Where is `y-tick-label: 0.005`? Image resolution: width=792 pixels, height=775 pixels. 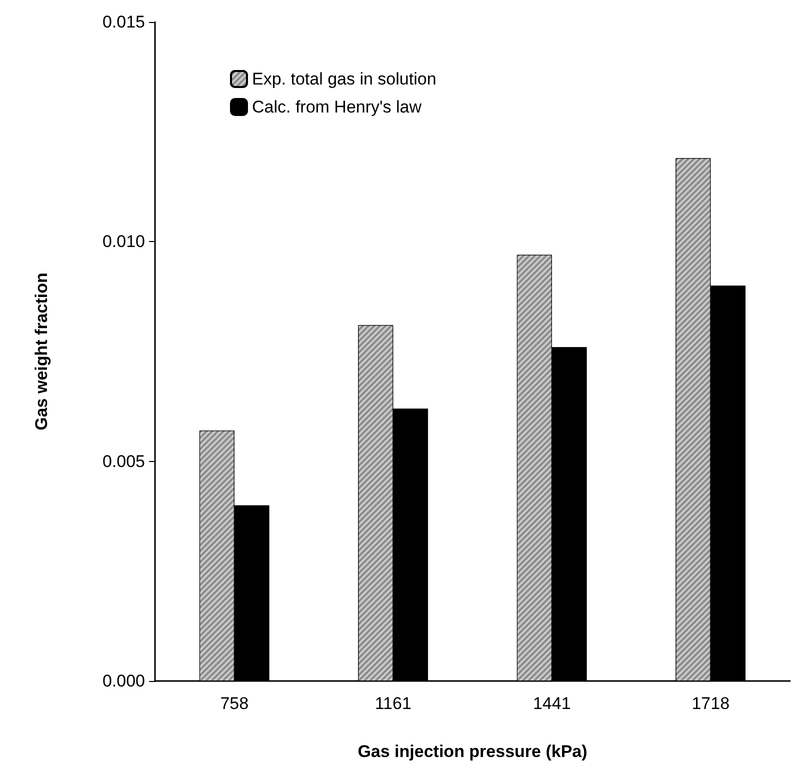
y-tick-label: 0.005 is located at coordinates (123, 461).